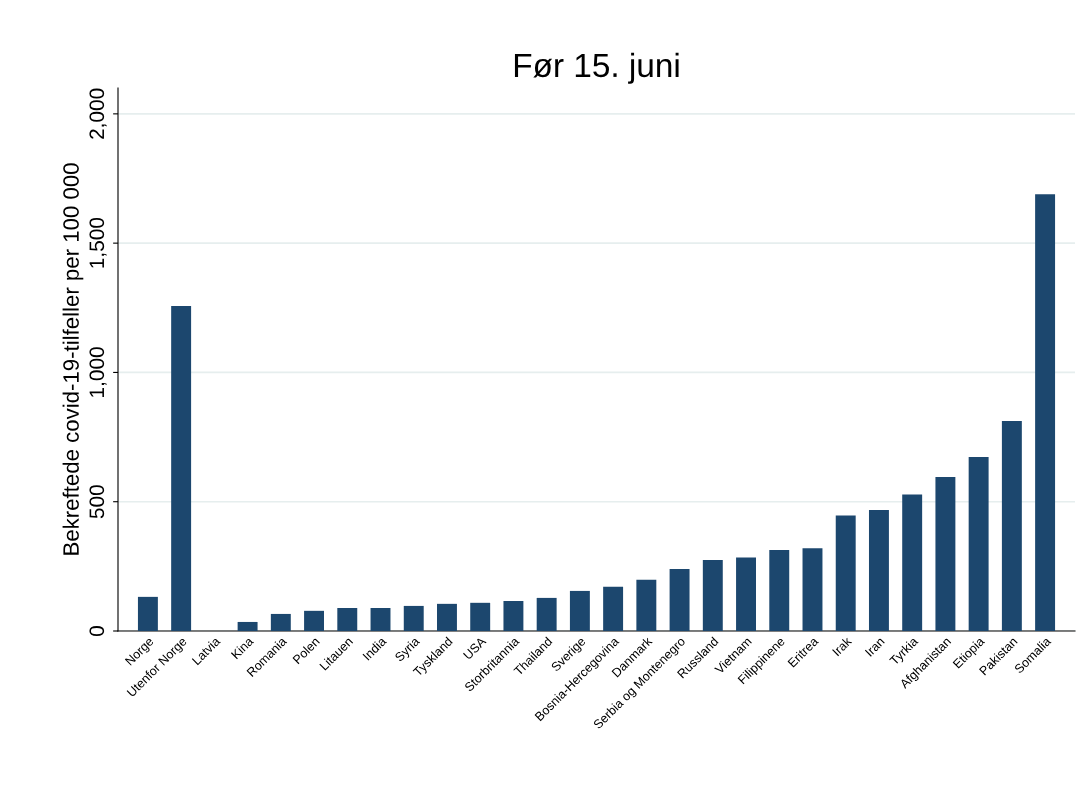 This screenshot has height=798, width=1088. I want to click on y-axis-title: Bekreftede covid-19-tilfeller per 100 000, so click(73, 359).